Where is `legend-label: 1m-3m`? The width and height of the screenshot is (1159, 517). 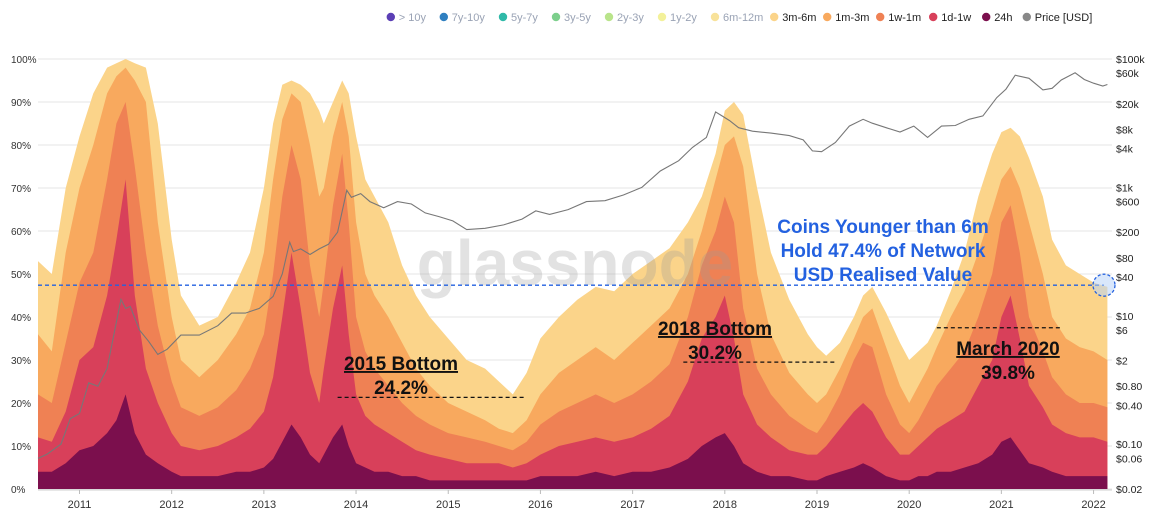
legend-label: 1m-3m is located at coordinates (852, 18).